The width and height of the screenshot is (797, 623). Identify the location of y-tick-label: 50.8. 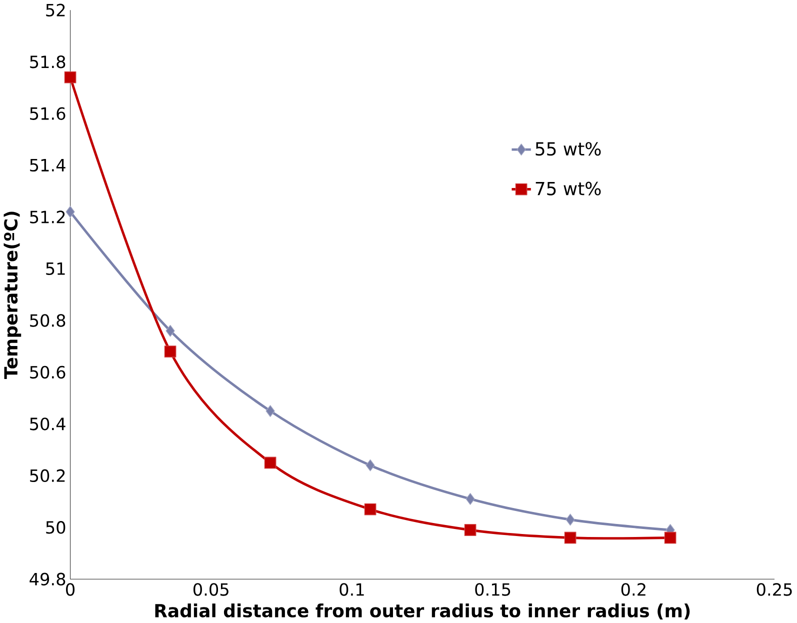
(48, 320).